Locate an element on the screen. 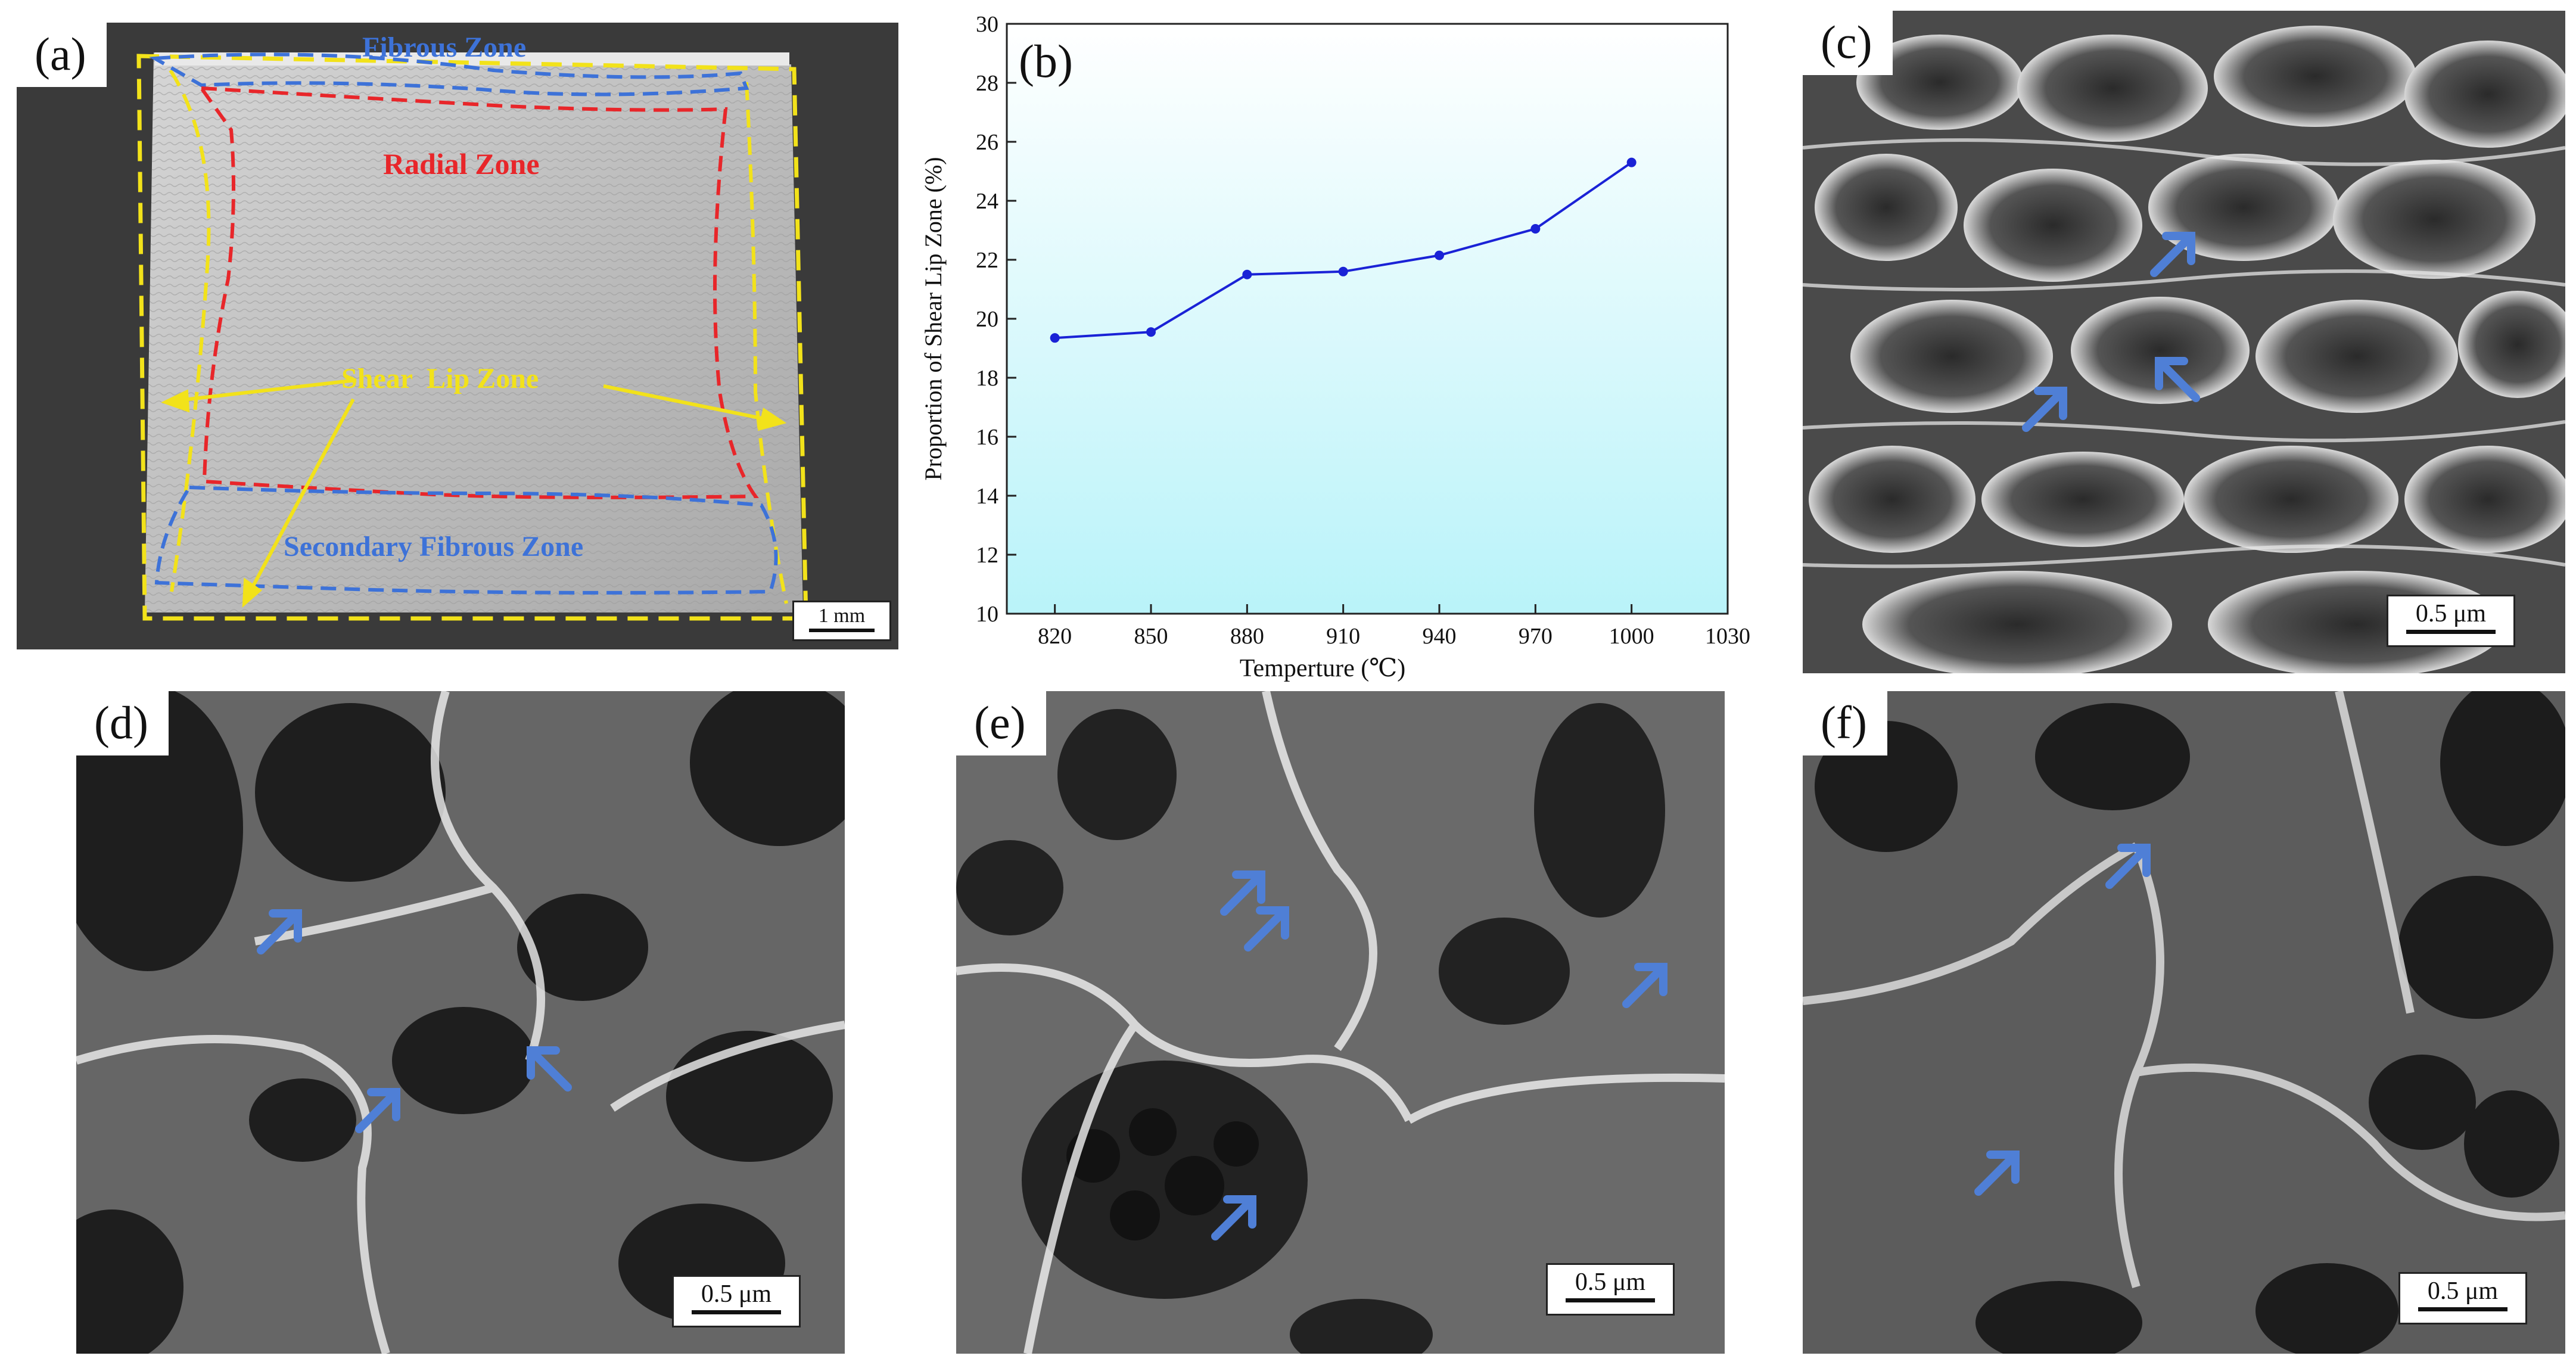  panel-f-image is located at coordinates (2184, 1023).